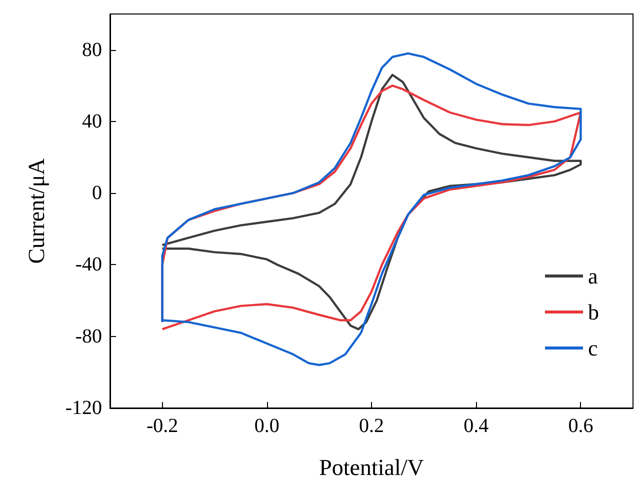 The height and width of the screenshot is (494, 640). I want to click on x-tick-label: -0.2, so click(162, 426).